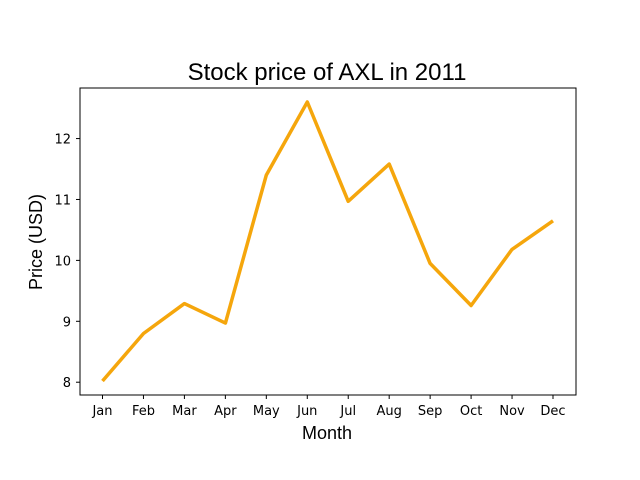 This screenshot has height=480, width=640. Describe the element at coordinates (67, 322) in the screenshot. I see `y-tick-label: 9` at that location.